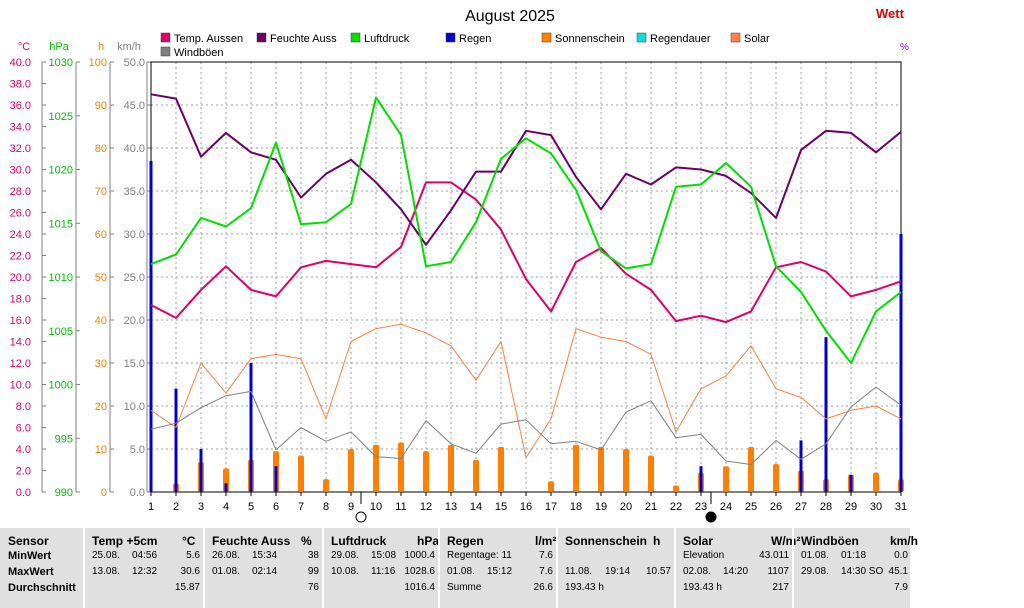 The image size is (1024, 608). Describe the element at coordinates (23, 429) in the screenshot. I see `y-tick-label: 6.0` at that location.